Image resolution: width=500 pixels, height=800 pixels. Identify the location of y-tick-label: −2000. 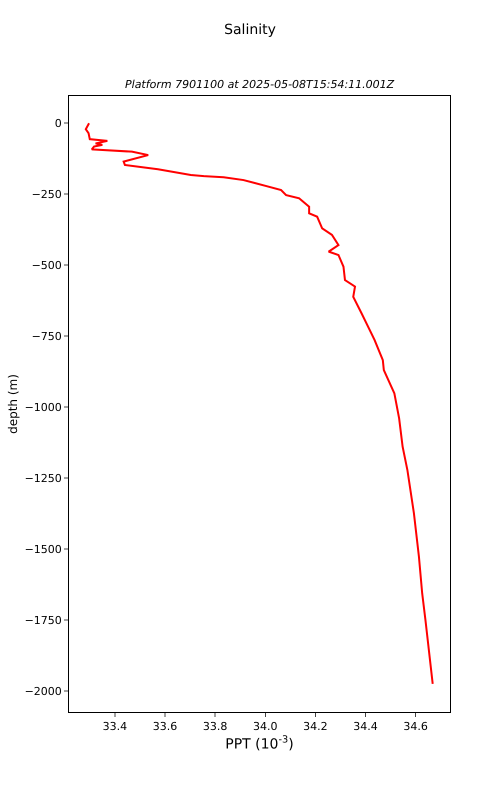
(43, 691).